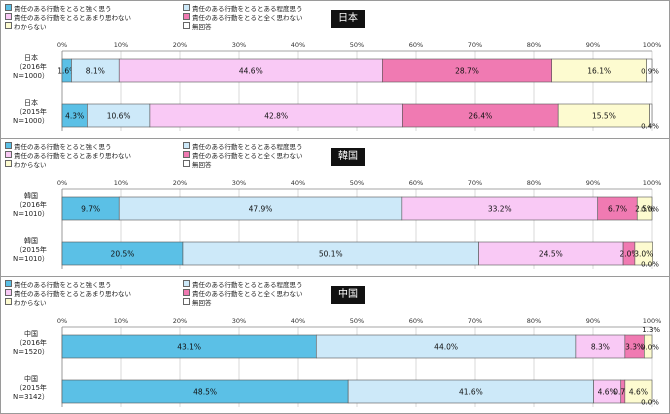 Image resolution: width=670 pixels, height=414 pixels. Describe the element at coordinates (261, 209) in the screenshot. I see `data-label: 47.9%` at that location.